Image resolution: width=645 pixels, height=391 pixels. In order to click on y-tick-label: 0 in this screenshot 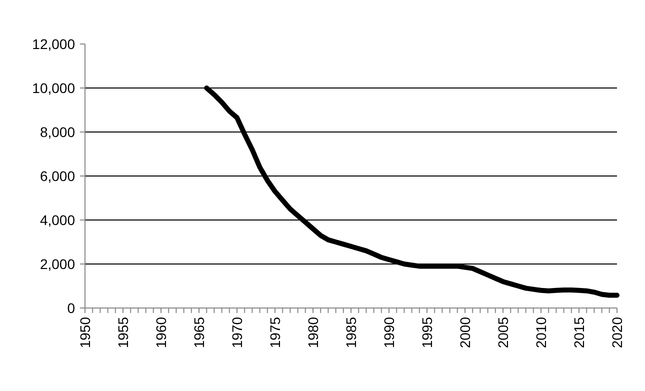, I will do `click(71, 308)`.